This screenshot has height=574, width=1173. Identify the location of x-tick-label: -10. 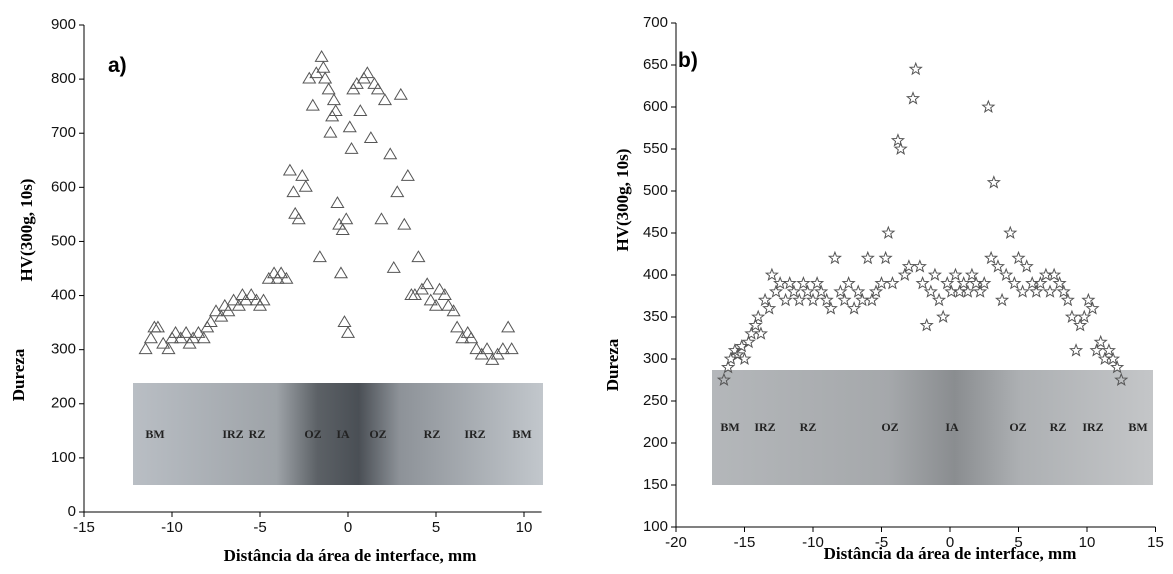
(172, 527).